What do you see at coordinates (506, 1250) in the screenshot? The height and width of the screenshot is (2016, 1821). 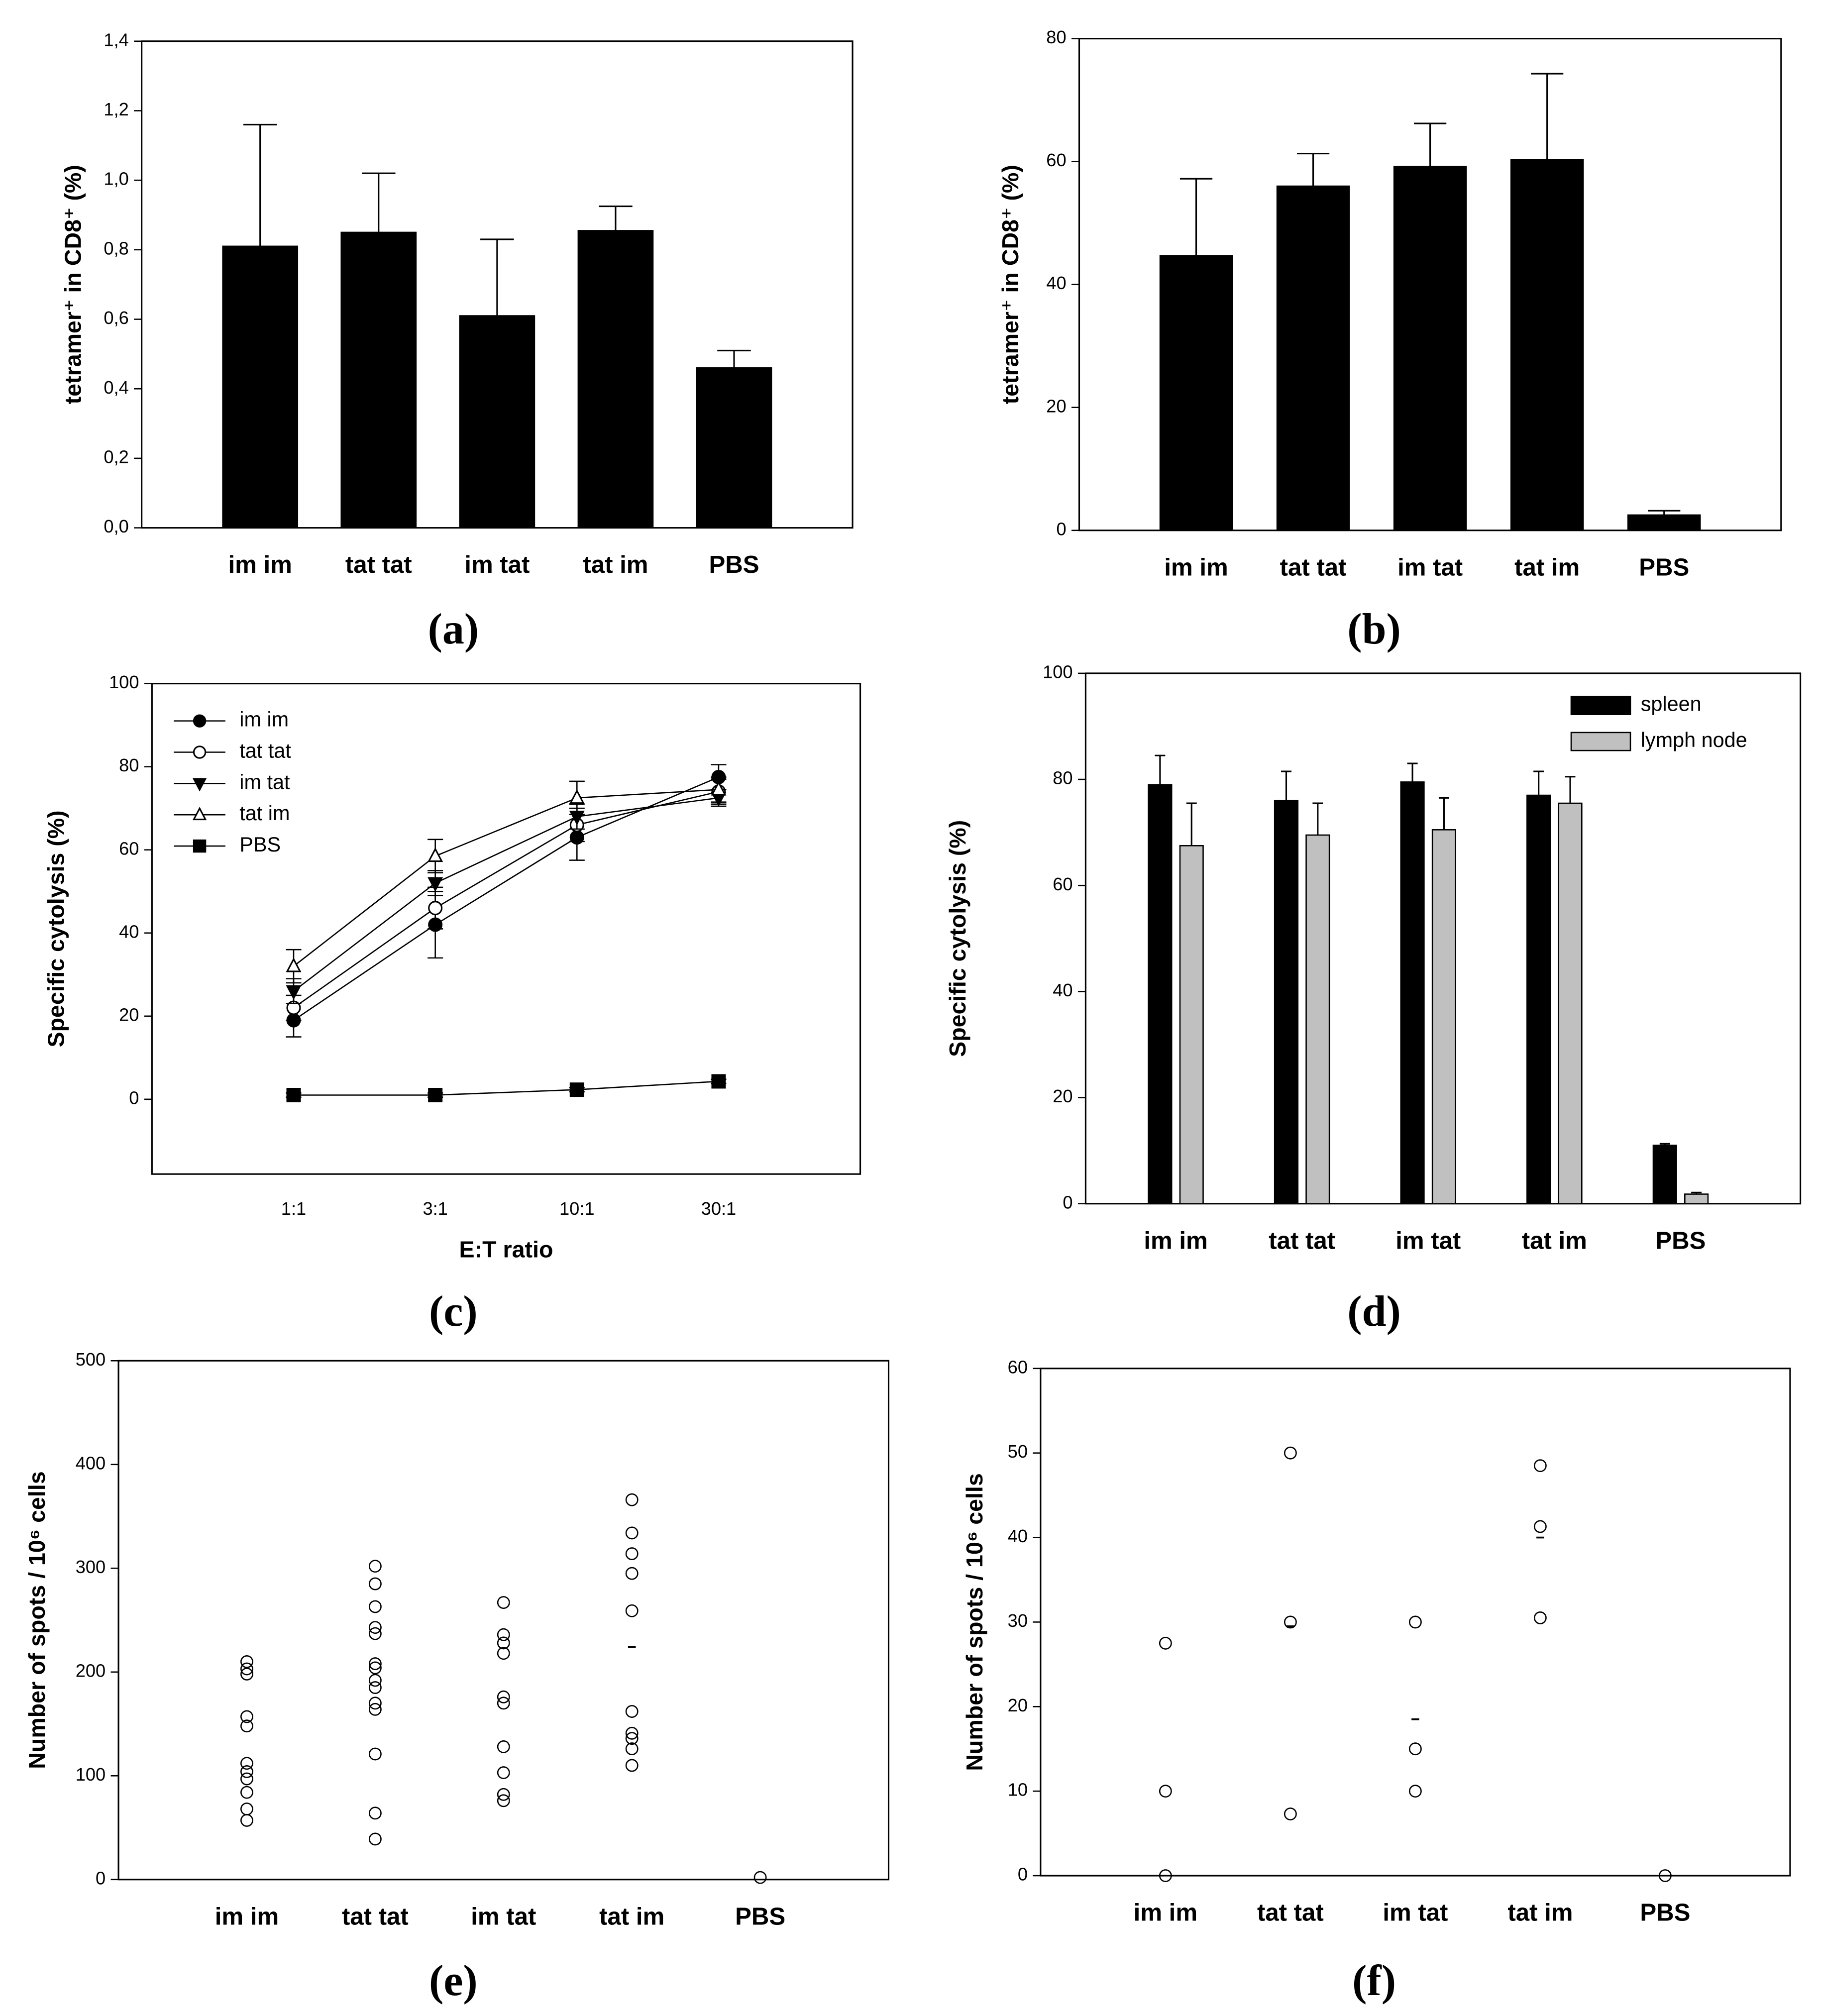 I see `x-axis-label: E:T ratio` at bounding box center [506, 1250].